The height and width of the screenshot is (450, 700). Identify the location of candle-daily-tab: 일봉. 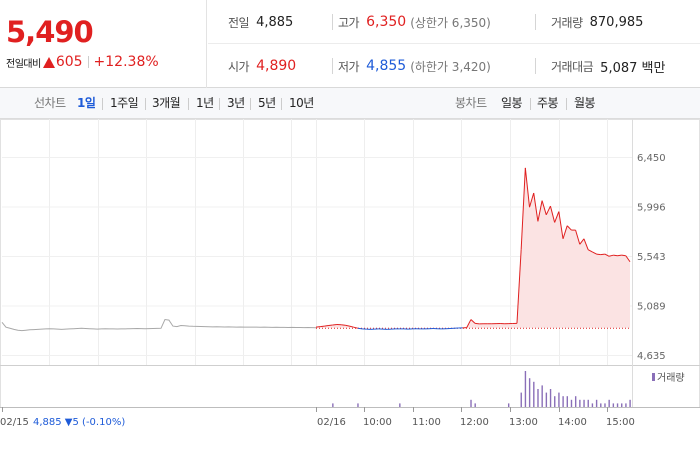
(512, 103).